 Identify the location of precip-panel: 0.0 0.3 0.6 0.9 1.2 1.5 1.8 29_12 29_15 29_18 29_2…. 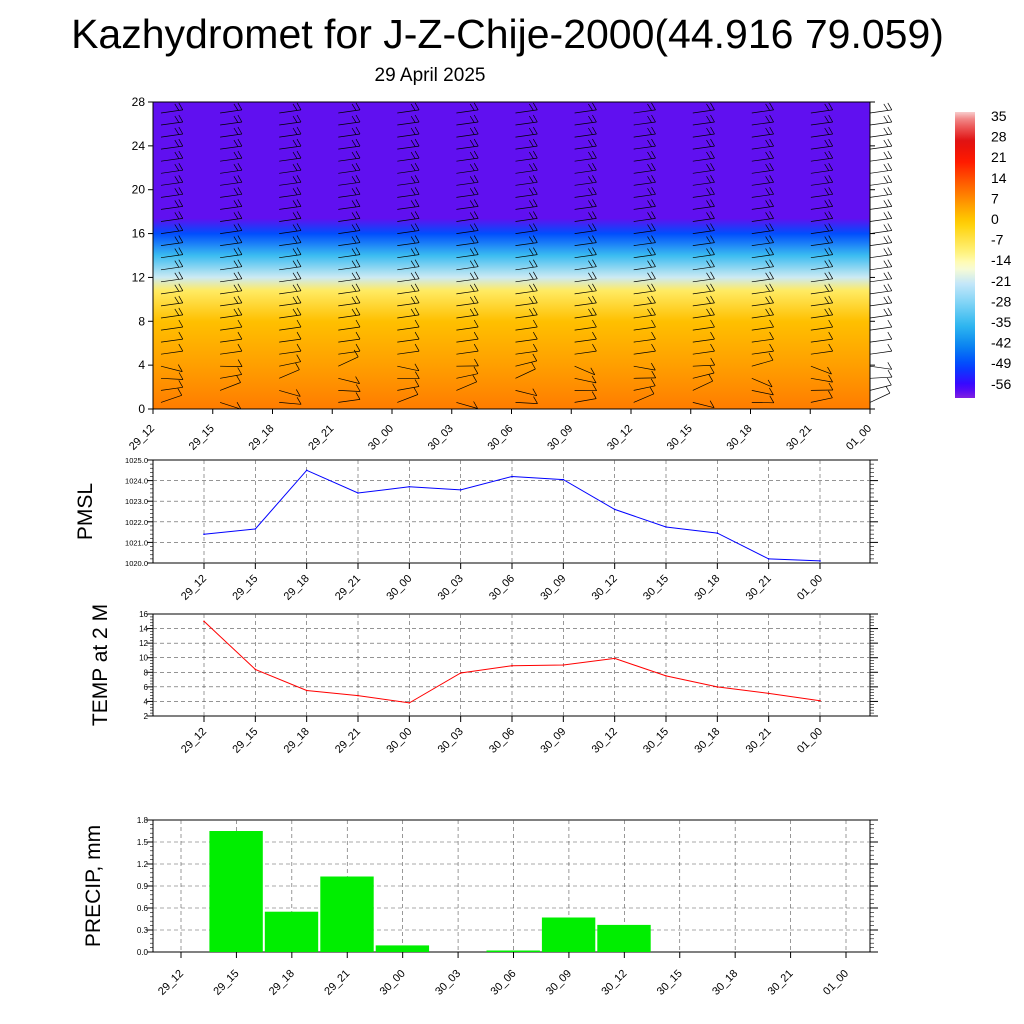
(480, 907).